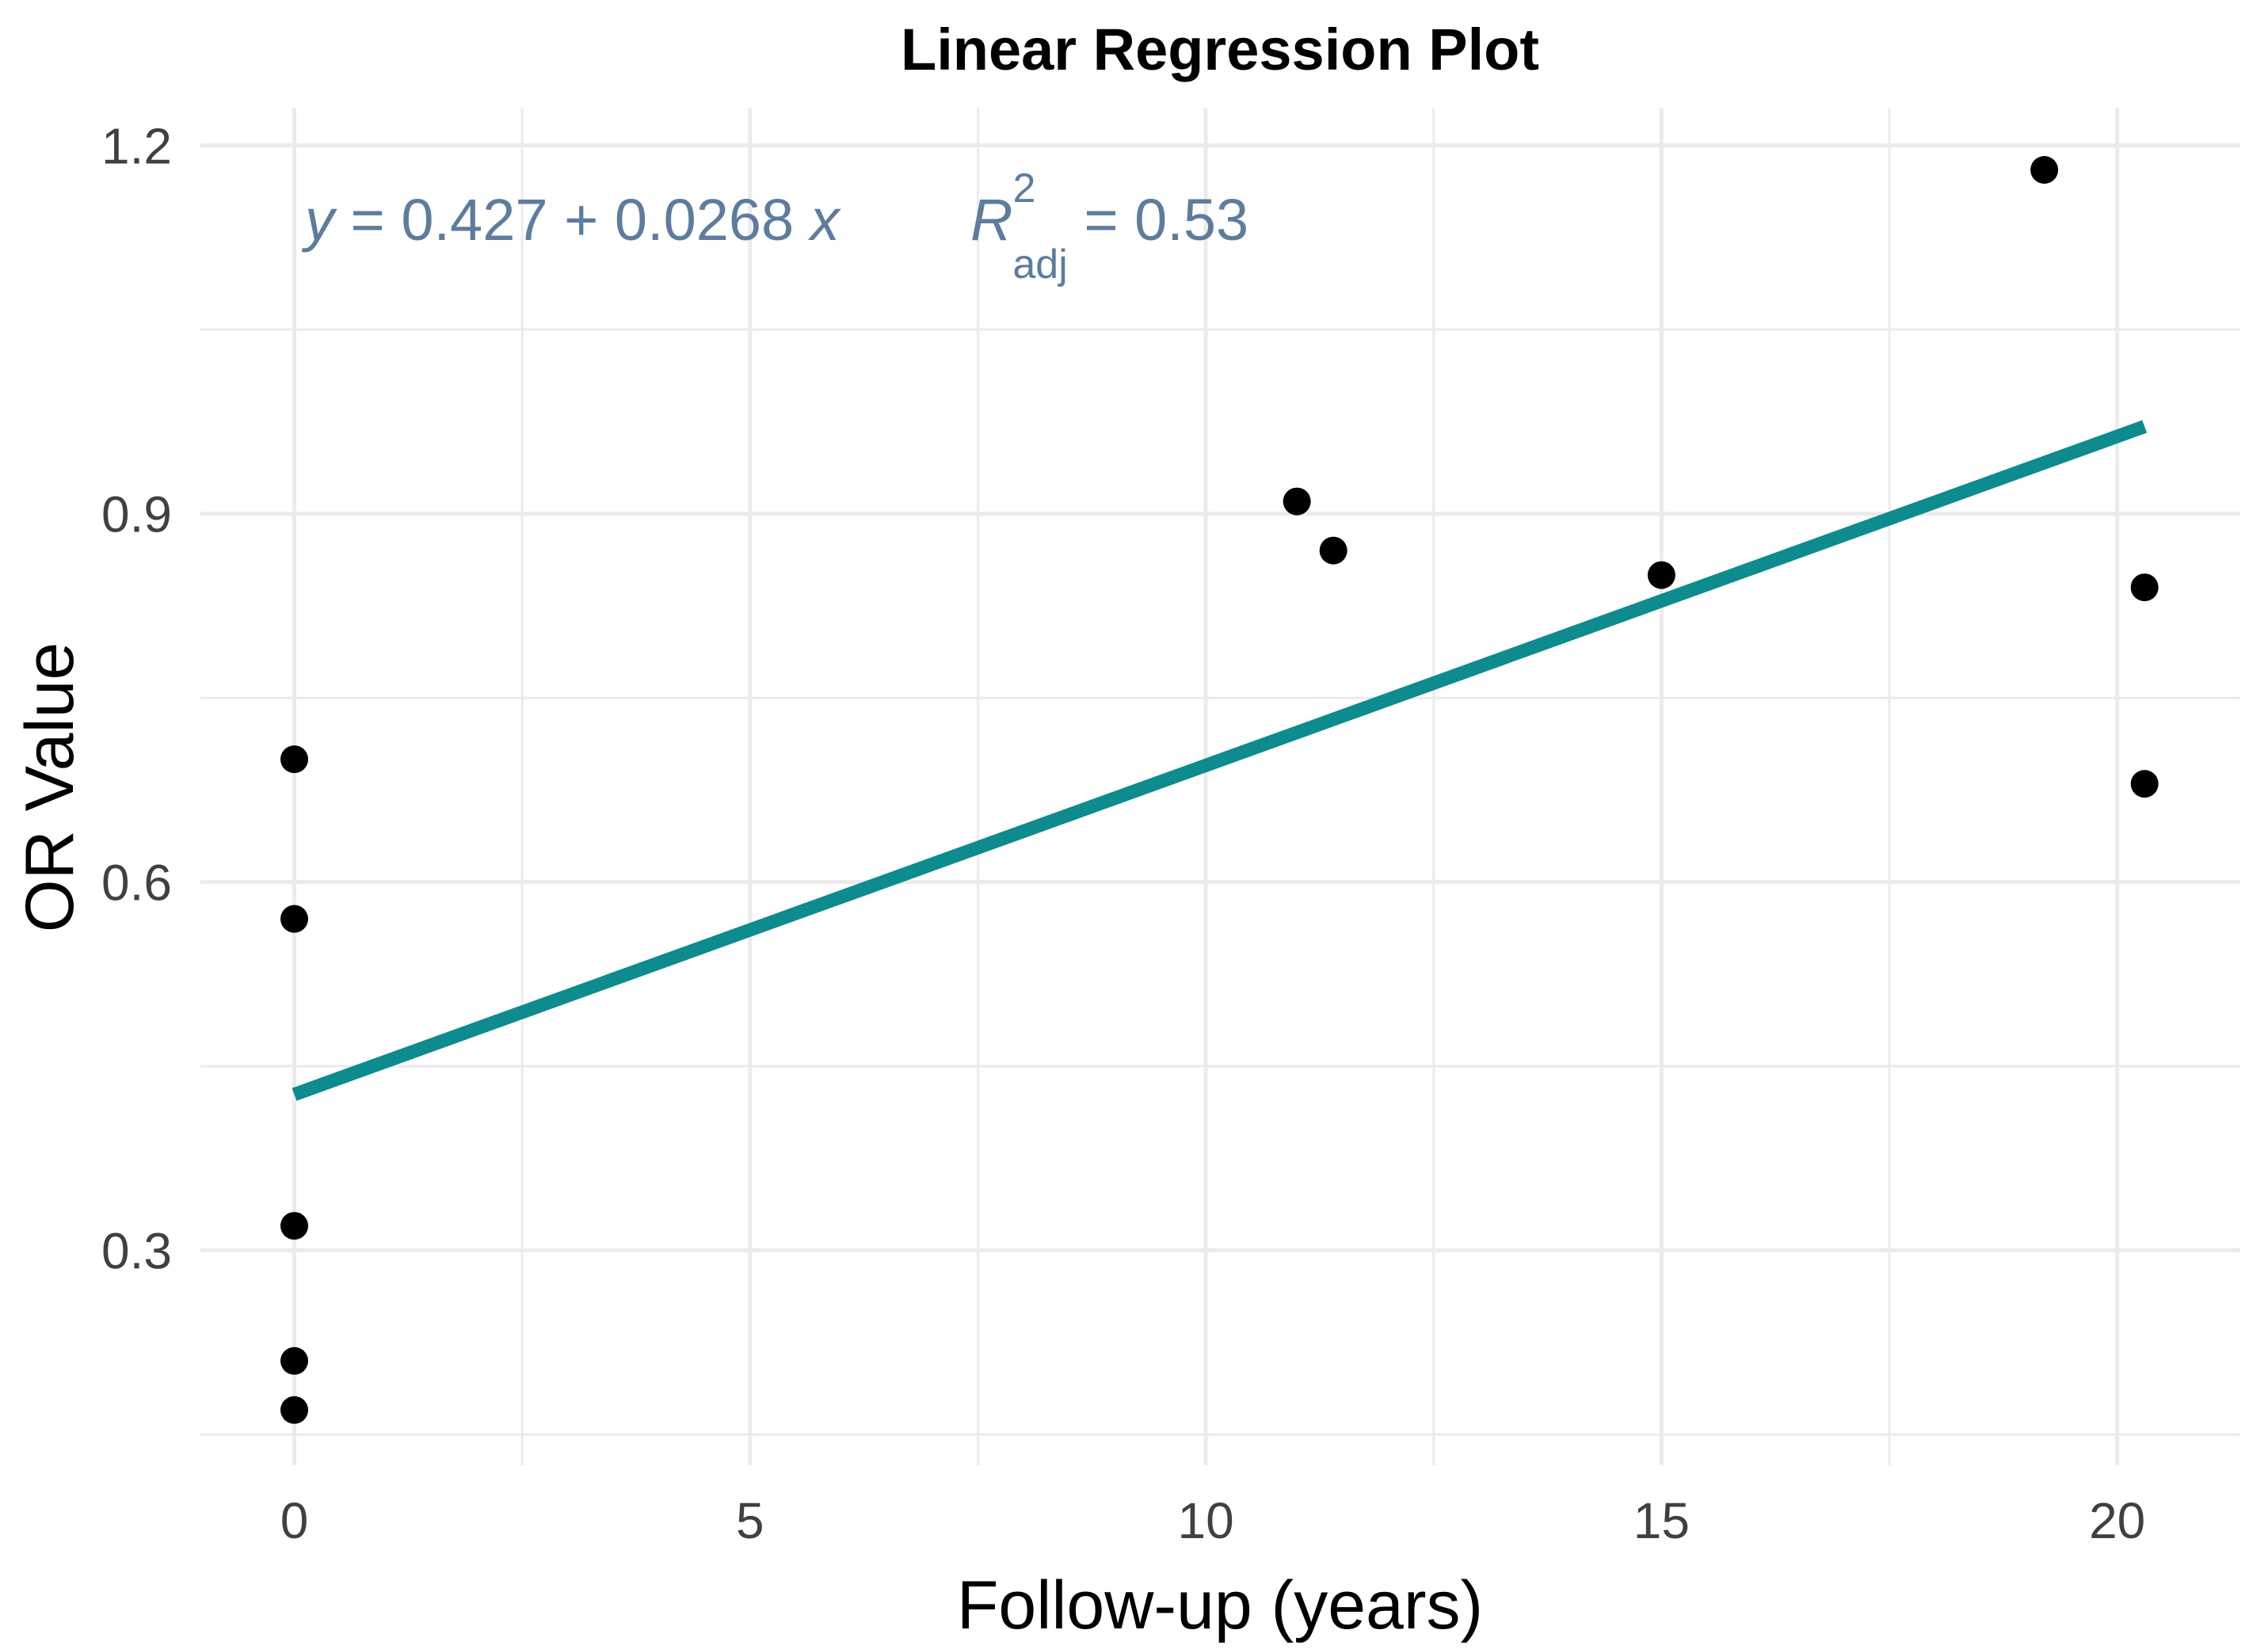 The width and height of the screenshot is (2268, 1649). Describe the element at coordinates (1039, 265) in the screenshot. I see `r-squared-subscript: adj` at that location.